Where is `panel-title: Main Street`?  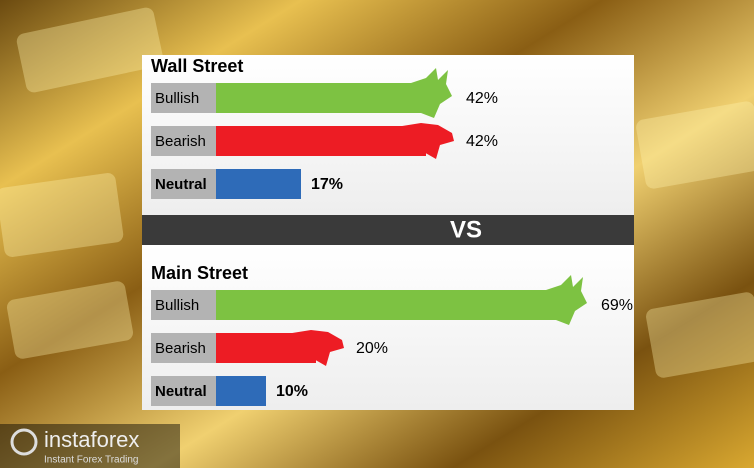
panel-title: Main Street is located at coordinates (199, 273).